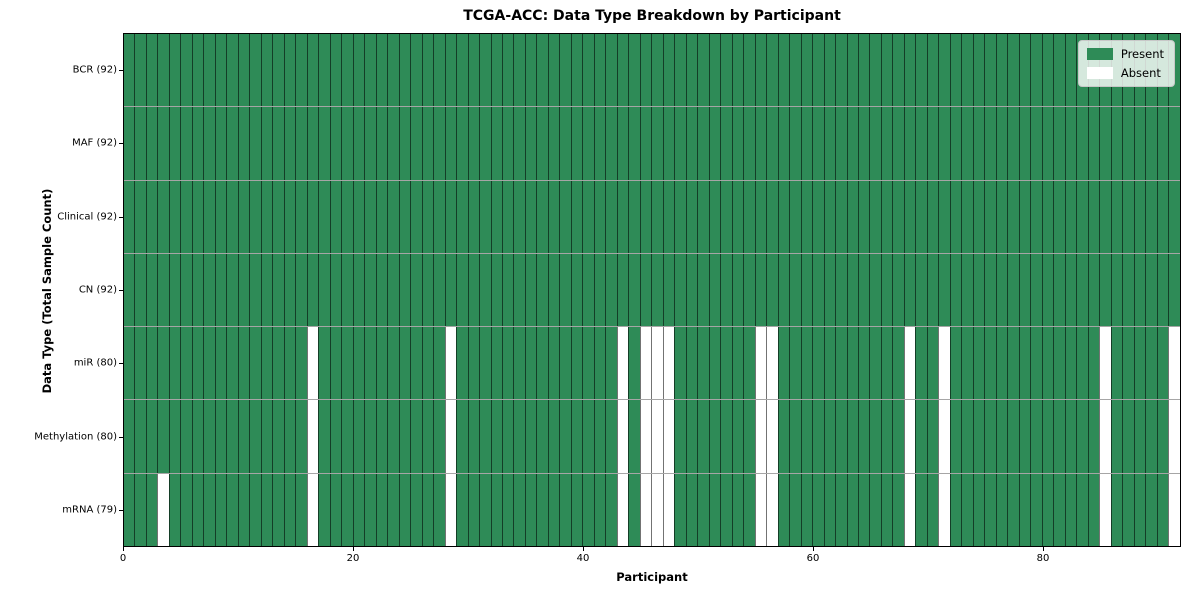 The image size is (1200, 600). I want to click on heatmap-row-clinical, so click(652, 217).